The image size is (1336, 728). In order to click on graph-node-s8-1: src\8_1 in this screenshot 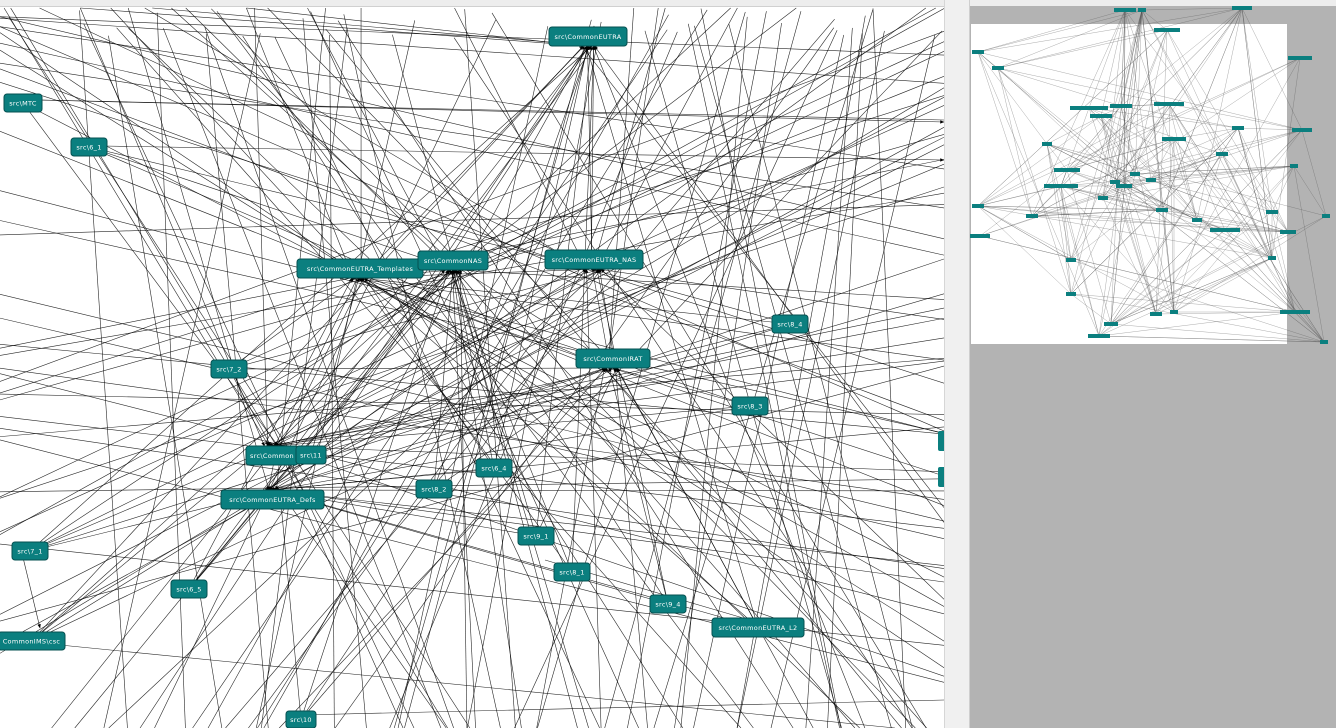, I will do `click(572, 572)`.